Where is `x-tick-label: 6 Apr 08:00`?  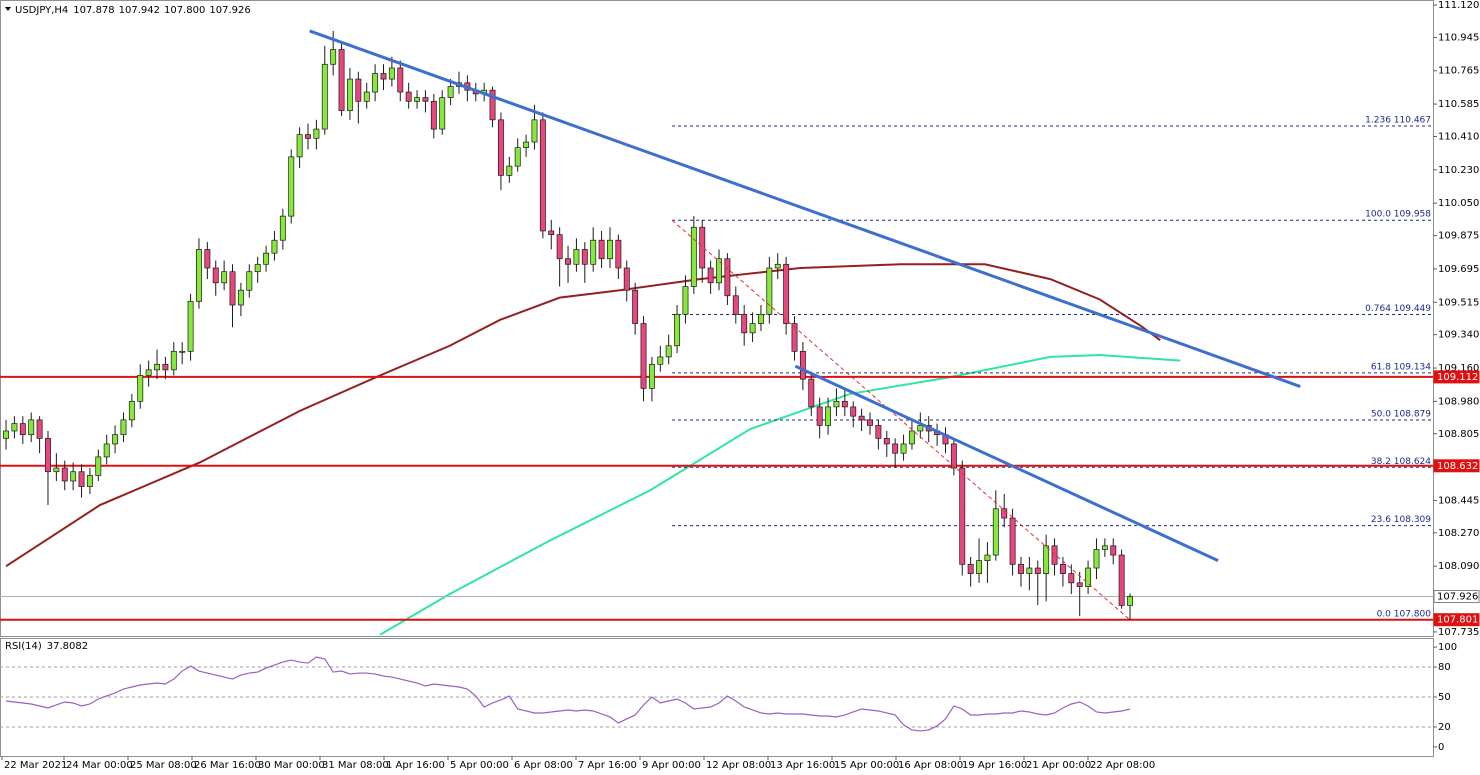 x-tick-label: 6 Apr 08:00 is located at coordinates (543, 765).